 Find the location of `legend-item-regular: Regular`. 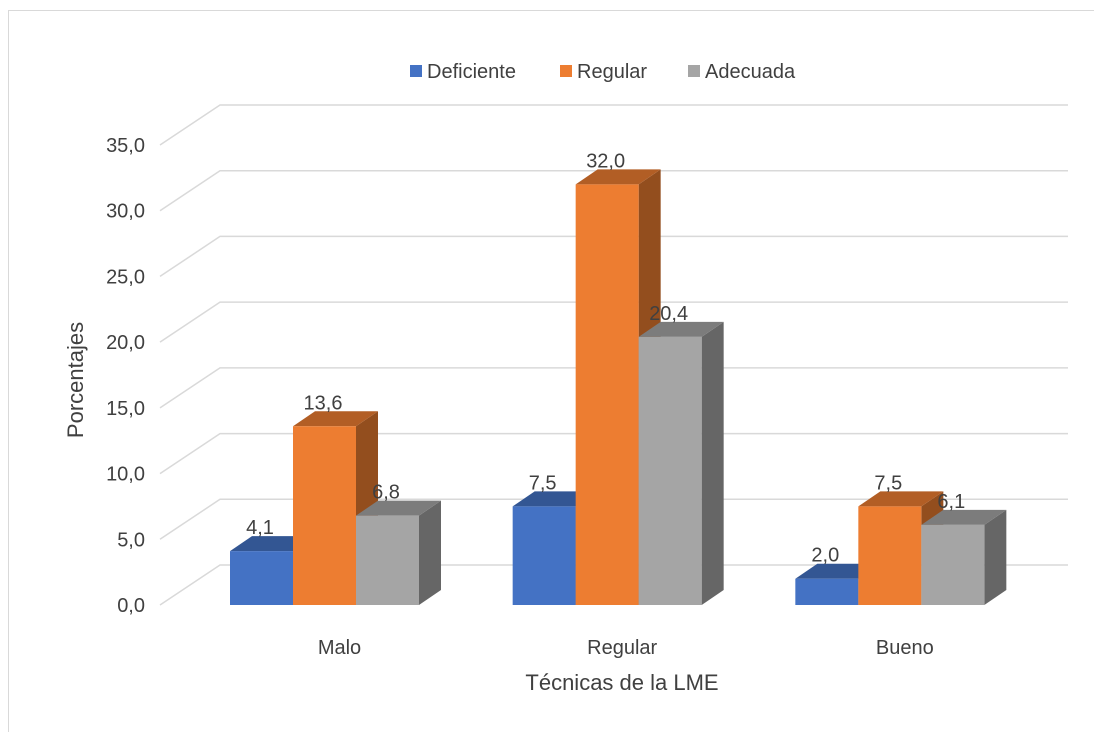

legend-item-regular: Regular is located at coordinates (603, 72).